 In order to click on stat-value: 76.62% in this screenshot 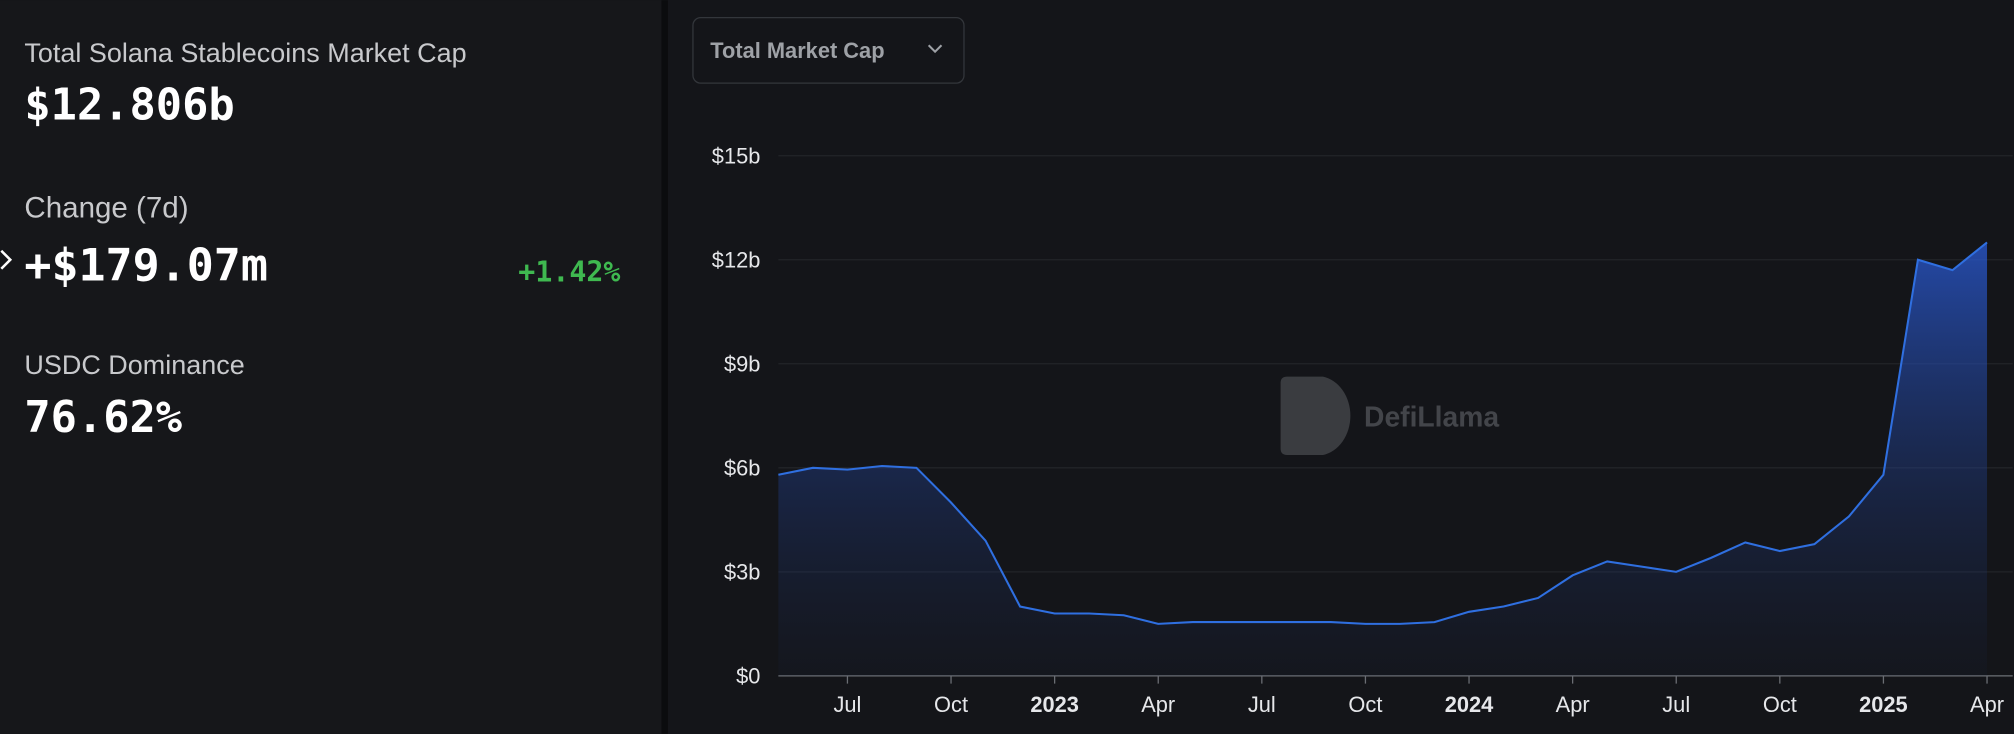, I will do `click(103, 417)`.